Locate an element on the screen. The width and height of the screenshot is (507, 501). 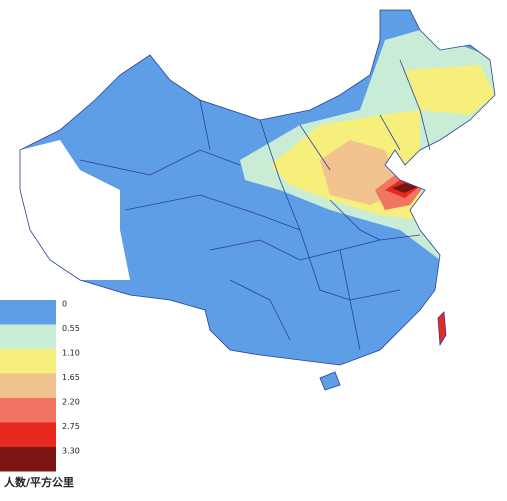
legend-title: 人数/平方公里 is located at coordinates (39, 482).